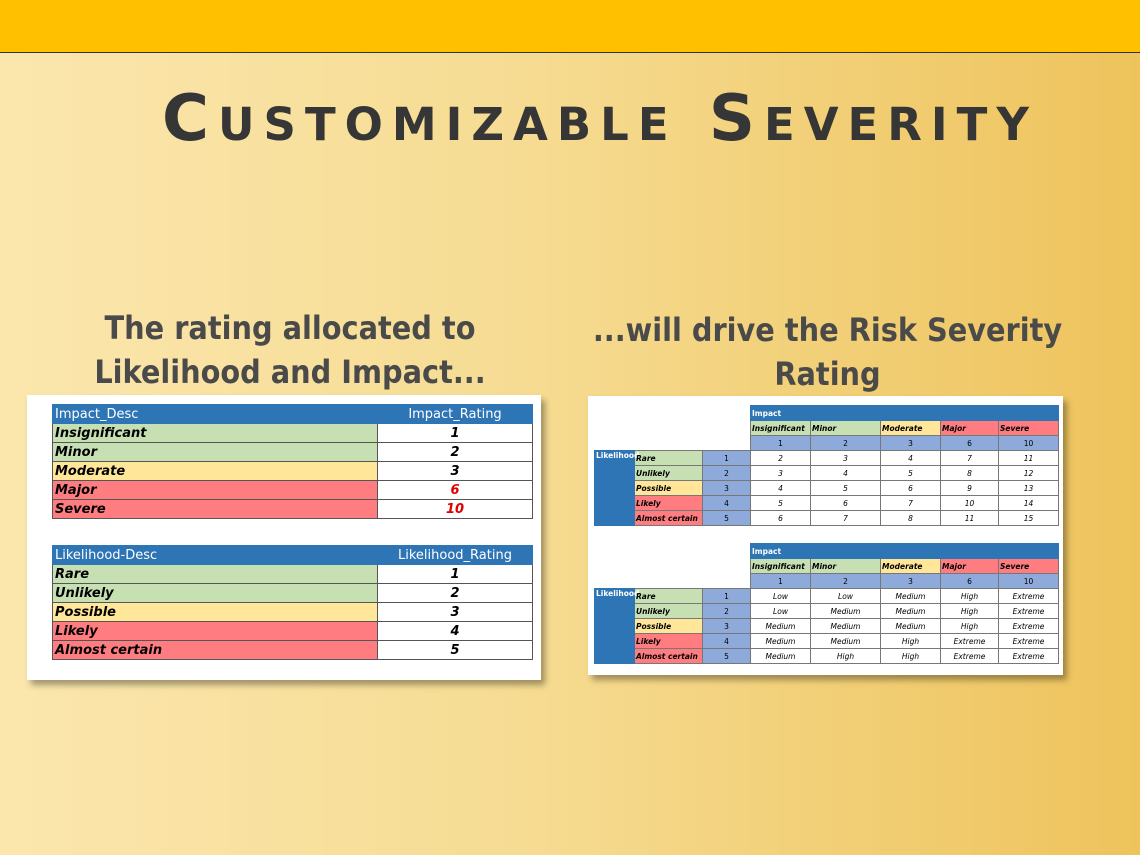  What do you see at coordinates (1028, 581) in the screenshot?
I see `impact-rating: 10` at bounding box center [1028, 581].